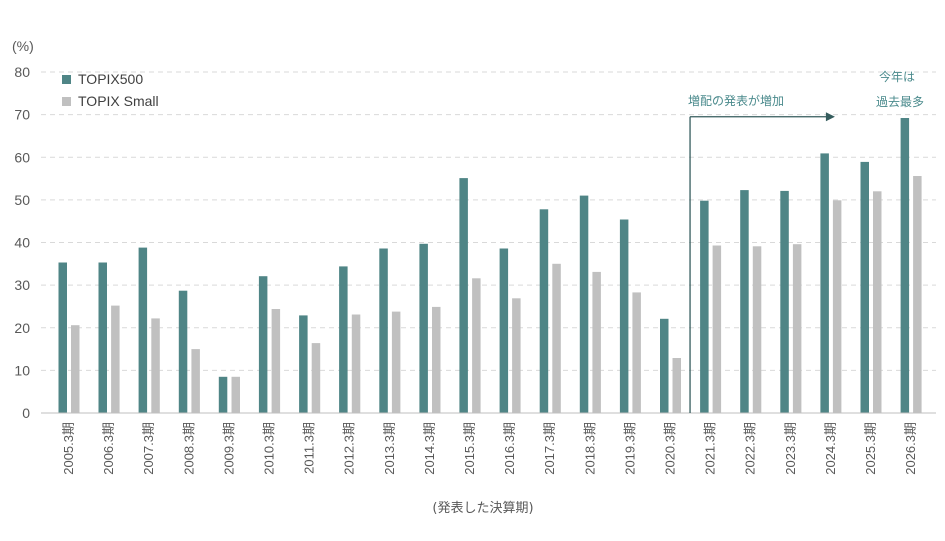 This screenshot has height=541, width=945. What do you see at coordinates (23, 46) in the screenshot?
I see `y-axis-unit-label: (%)` at bounding box center [23, 46].